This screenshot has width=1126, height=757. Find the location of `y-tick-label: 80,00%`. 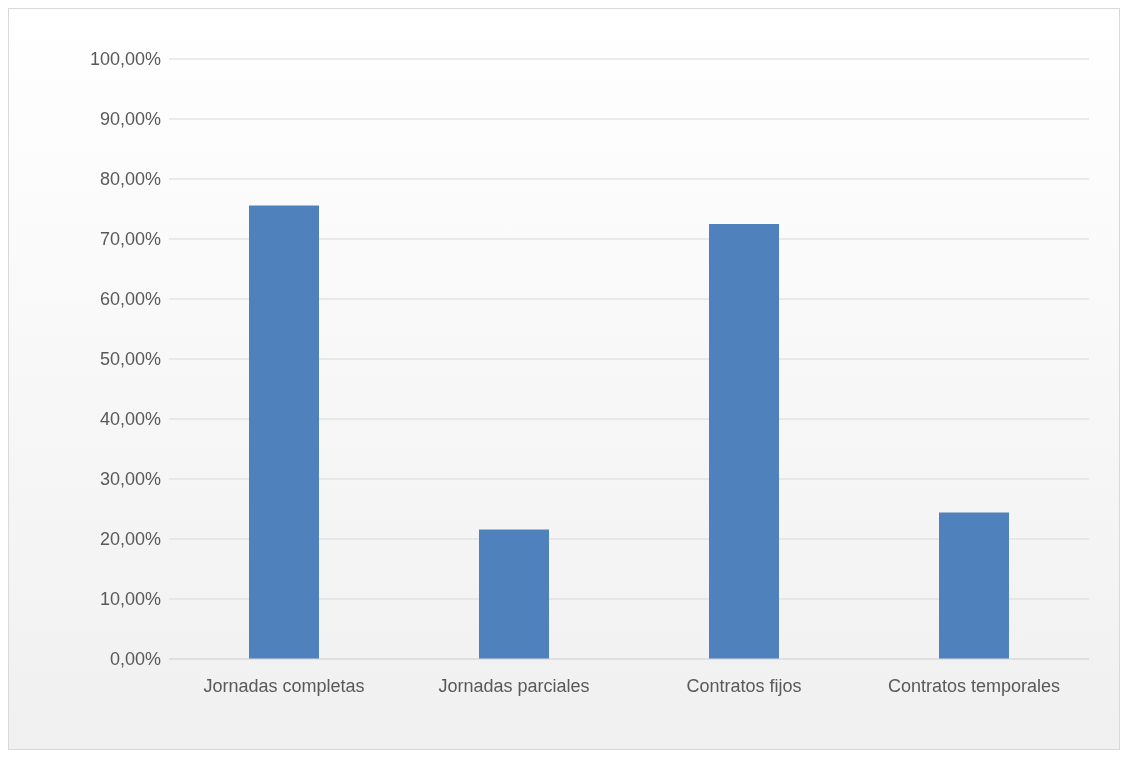

y-tick-label: 80,00% is located at coordinates (130, 179).